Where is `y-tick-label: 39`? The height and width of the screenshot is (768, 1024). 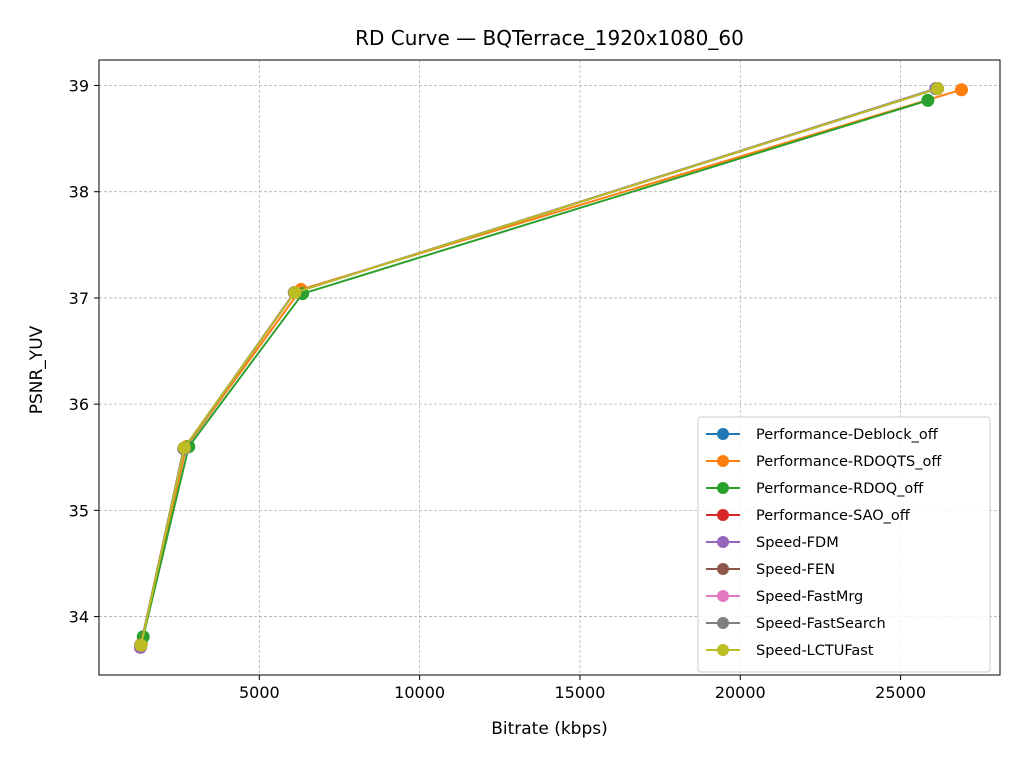
y-tick-label: 39 is located at coordinates (79, 85).